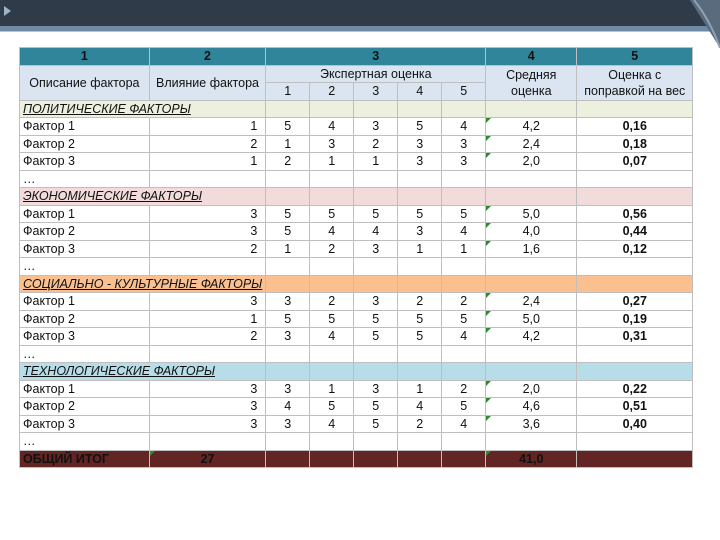  What do you see at coordinates (207, 126) in the screenshot?
I see `factor-influence: 1` at bounding box center [207, 126].